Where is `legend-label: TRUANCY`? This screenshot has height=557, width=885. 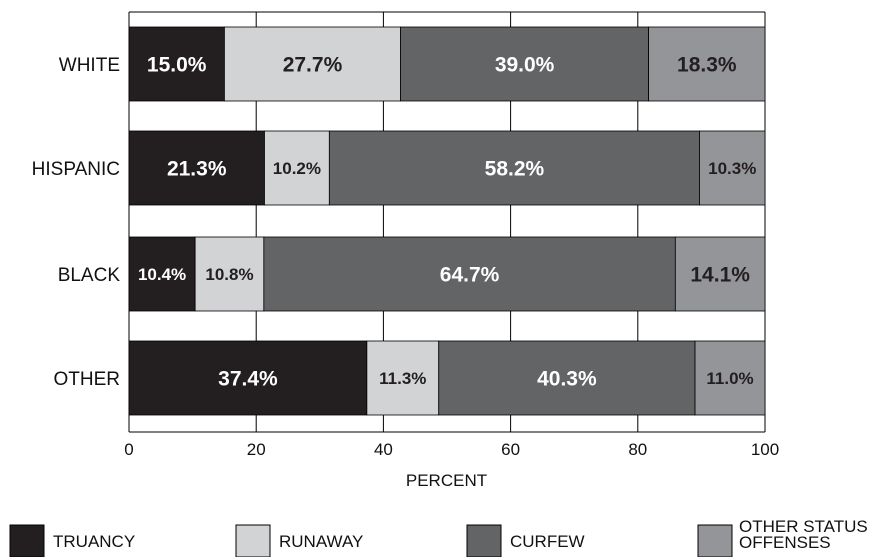 legend-label: TRUANCY is located at coordinates (94, 541).